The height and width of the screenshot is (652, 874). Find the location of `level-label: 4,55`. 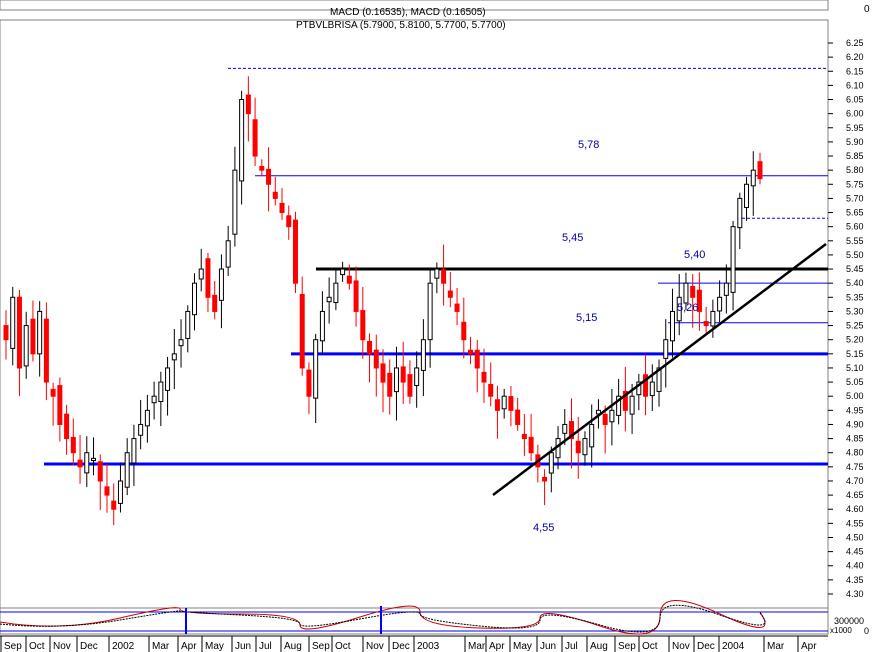

level-label: 4,55 is located at coordinates (543, 528).